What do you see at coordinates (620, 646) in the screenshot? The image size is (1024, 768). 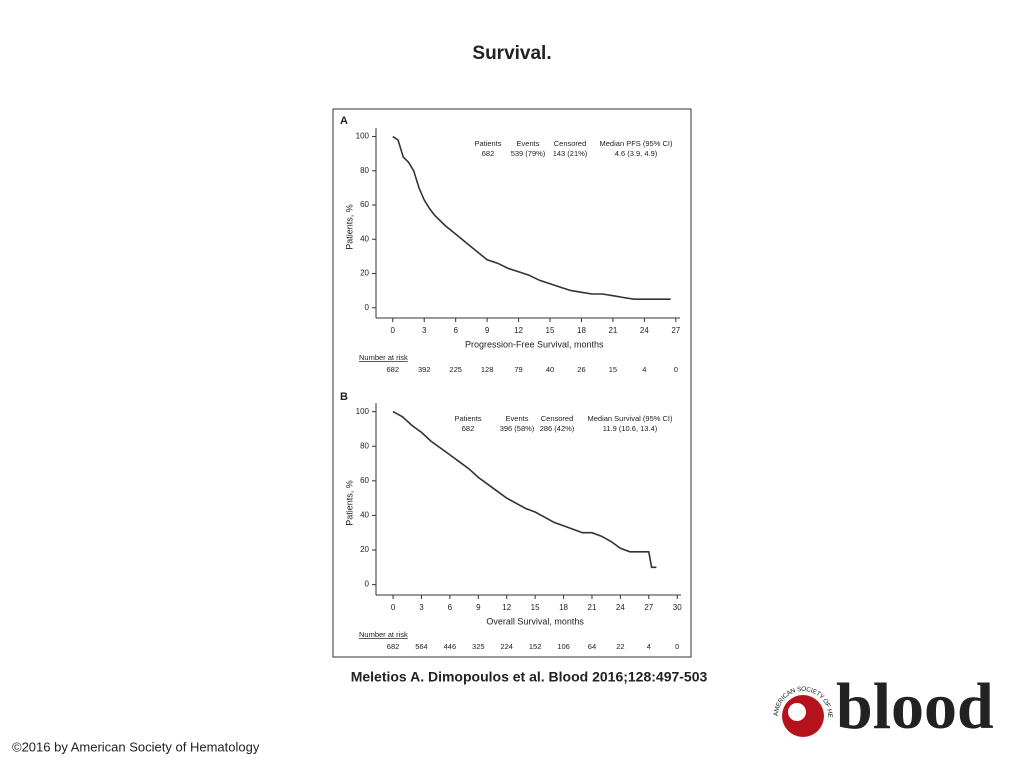 I see `at-risk-value: 22` at bounding box center [620, 646].